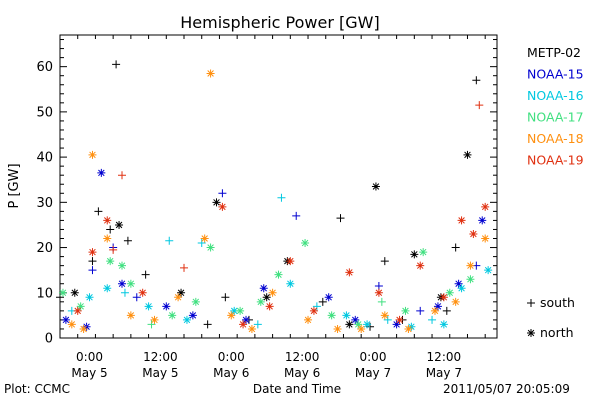  Describe the element at coordinates (444, 373) in the screenshot. I see `x-tick-label-date: May 7` at that location.